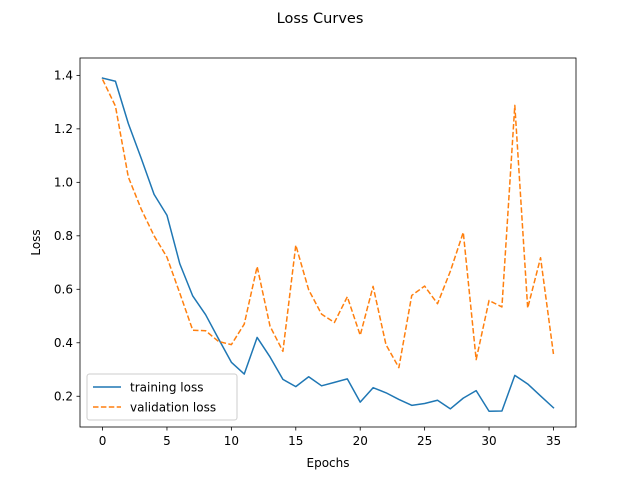 The image size is (640, 480). Describe the element at coordinates (167, 441) in the screenshot. I see `x-tick-label: 5` at that location.